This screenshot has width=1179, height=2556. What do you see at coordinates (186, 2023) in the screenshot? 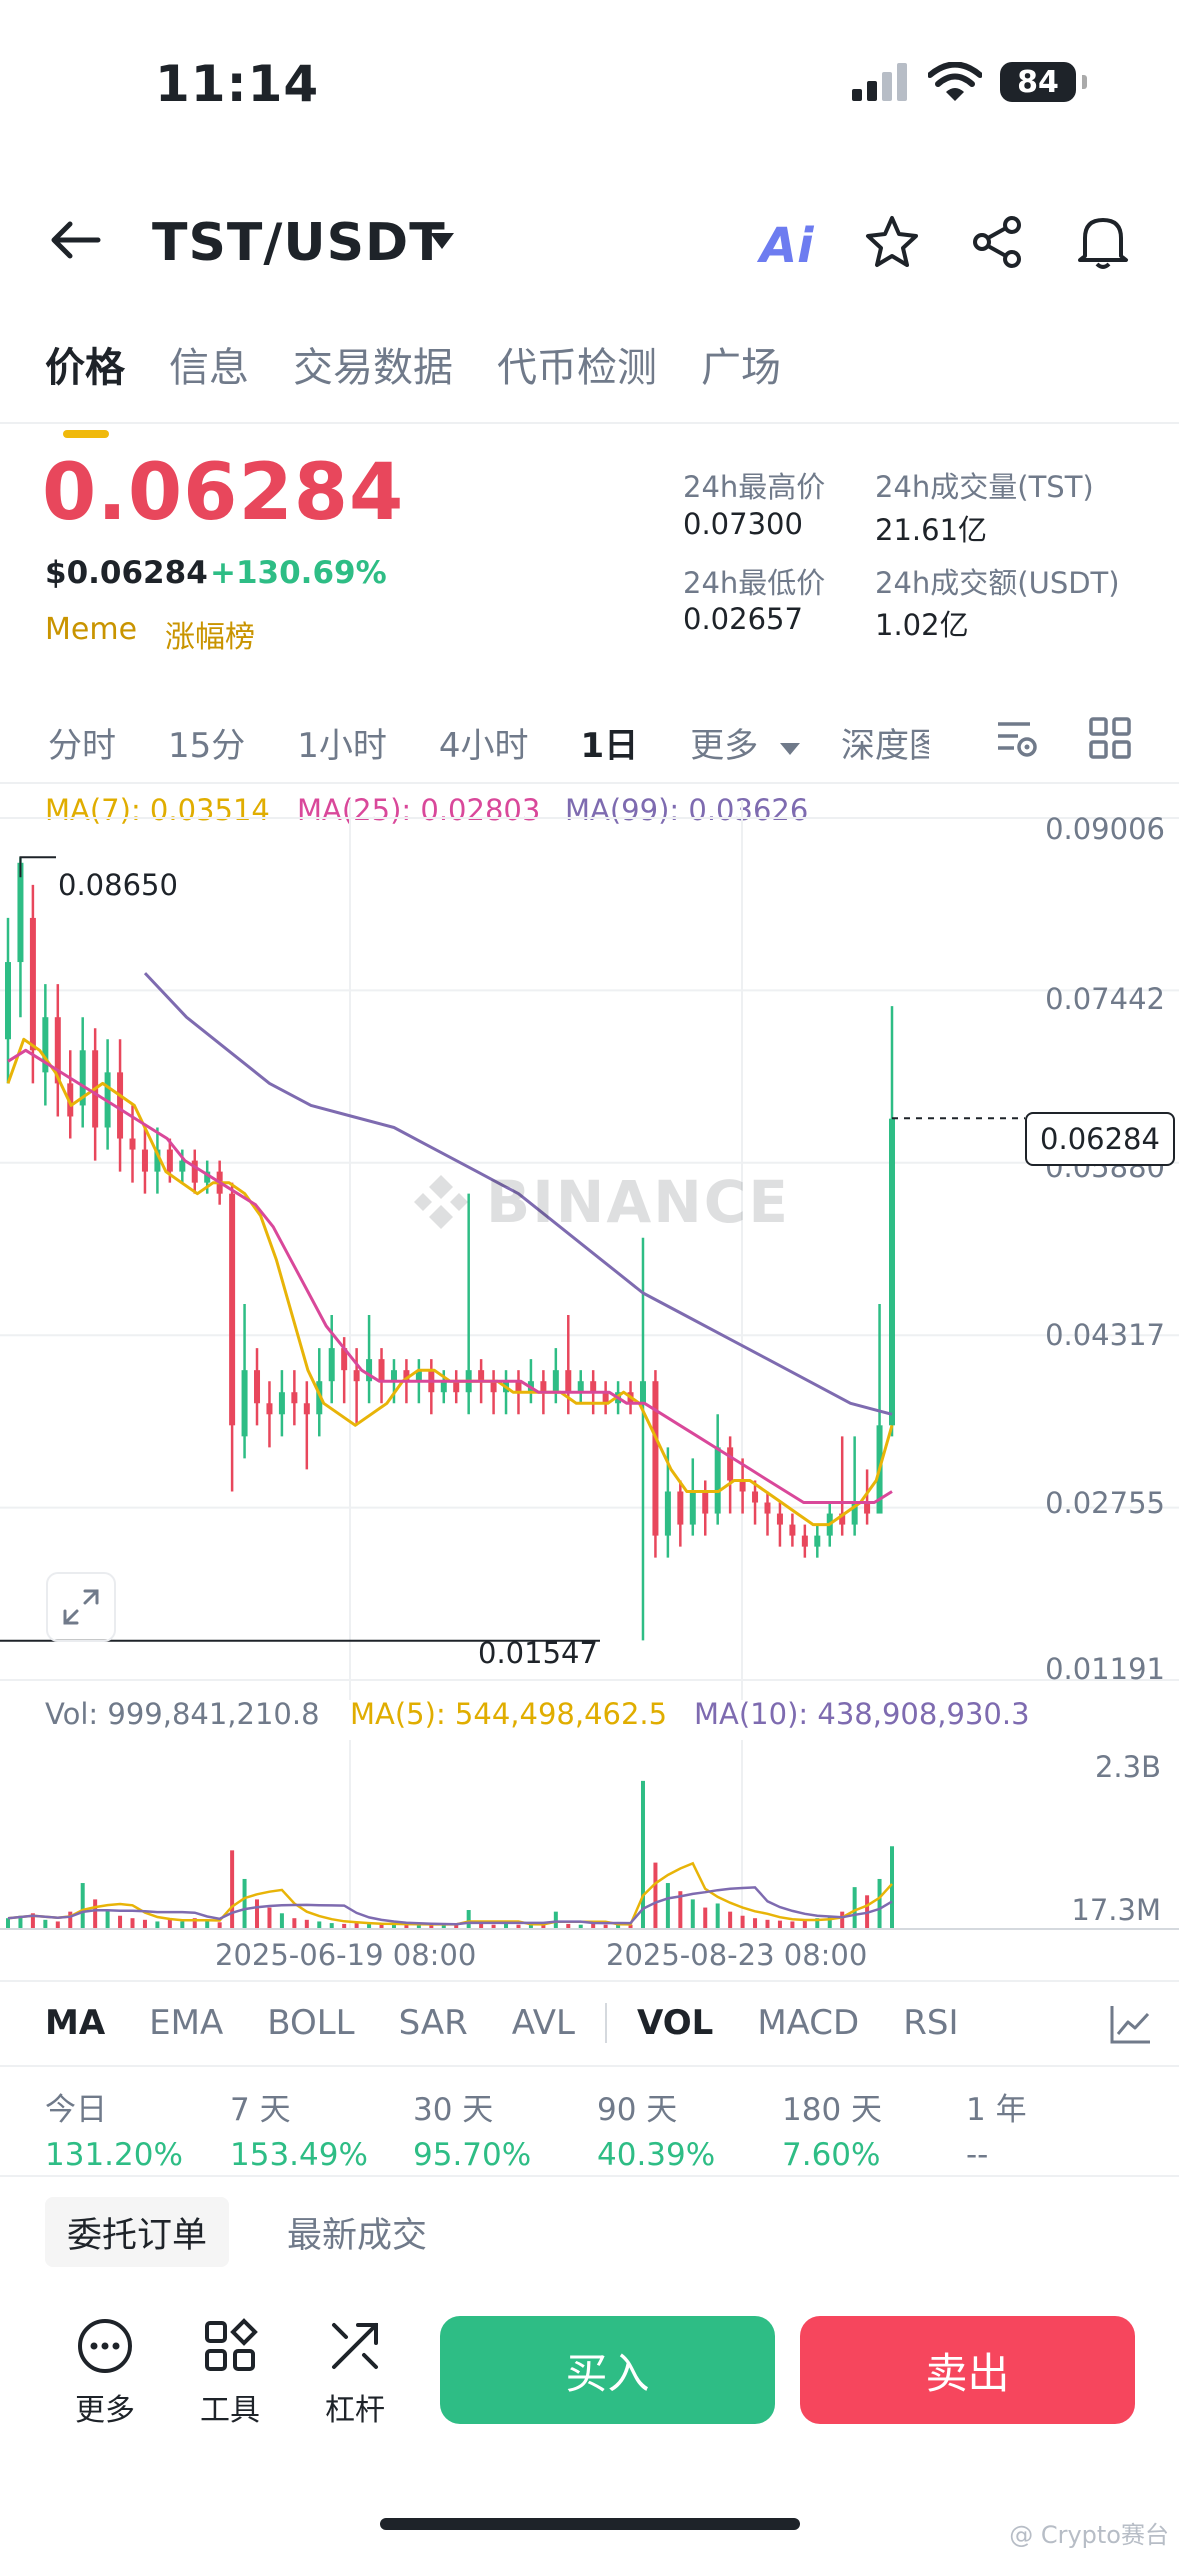
I see `indicator-ema: EMA` at bounding box center [186, 2023].